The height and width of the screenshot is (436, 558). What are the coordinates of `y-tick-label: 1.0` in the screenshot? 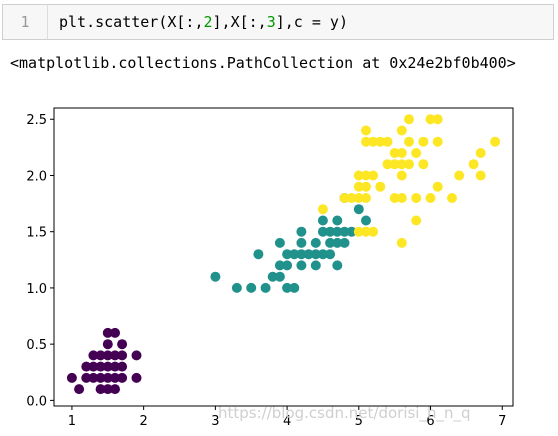 It's located at (36, 289).